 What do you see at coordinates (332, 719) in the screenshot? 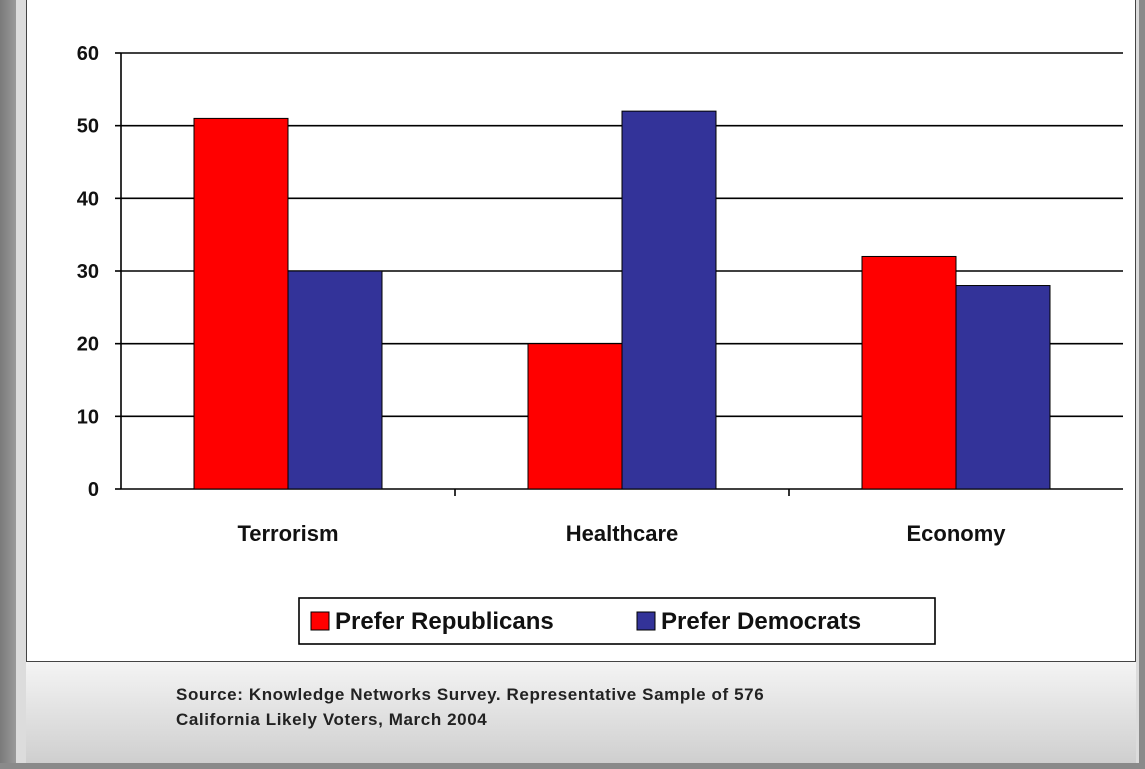
I see `caption-line-2: California Likely Voters, March 2004` at bounding box center [332, 719].